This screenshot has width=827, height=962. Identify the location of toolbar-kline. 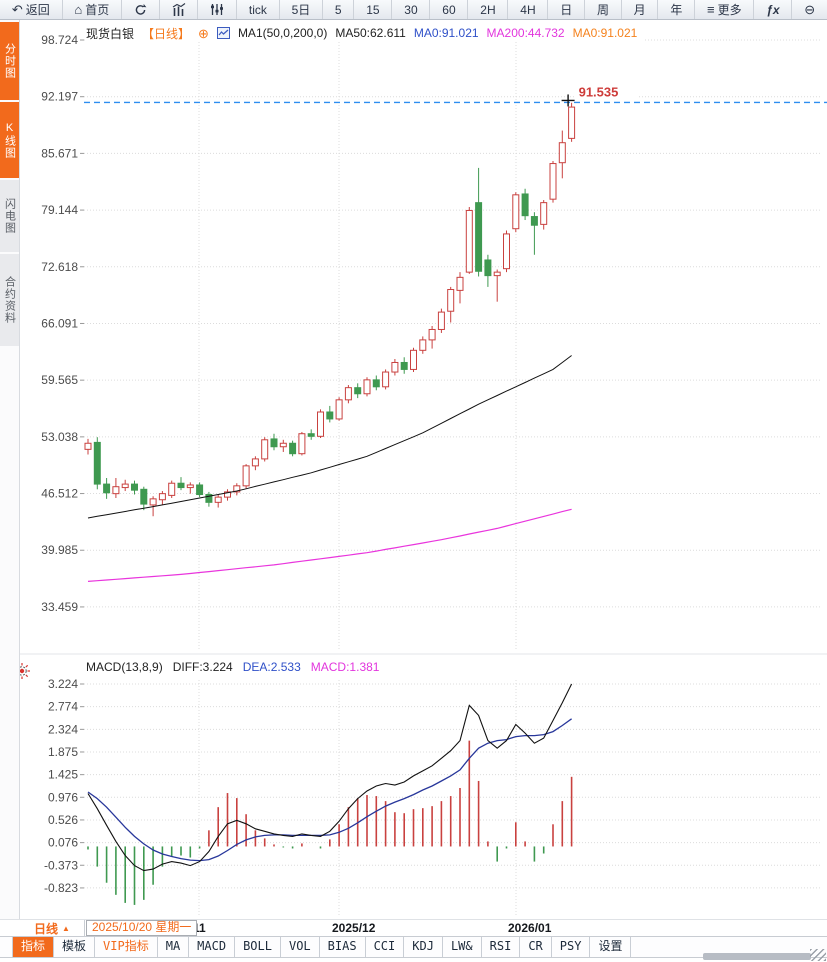
(179, 9).